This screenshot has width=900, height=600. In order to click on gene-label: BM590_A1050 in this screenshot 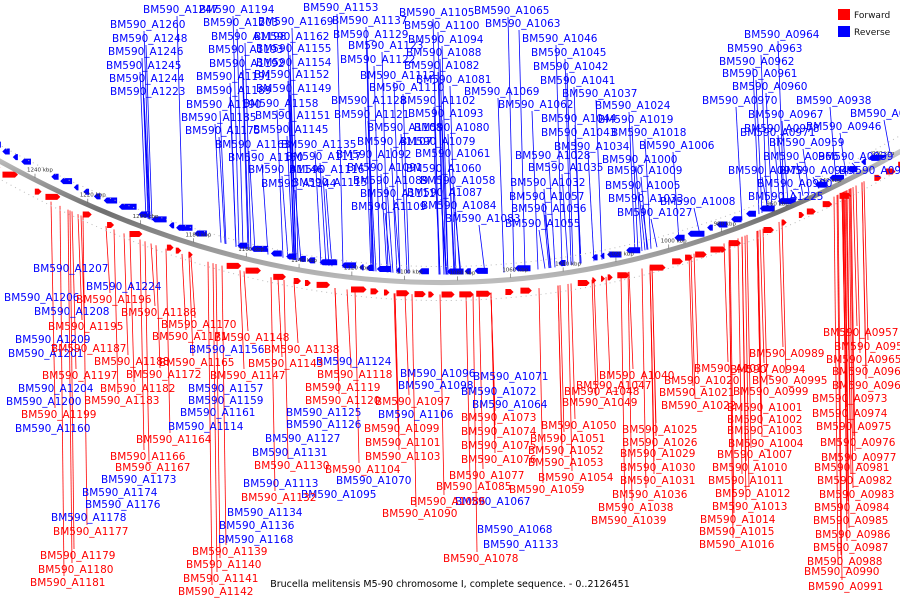, I will do `click(578, 426)`.